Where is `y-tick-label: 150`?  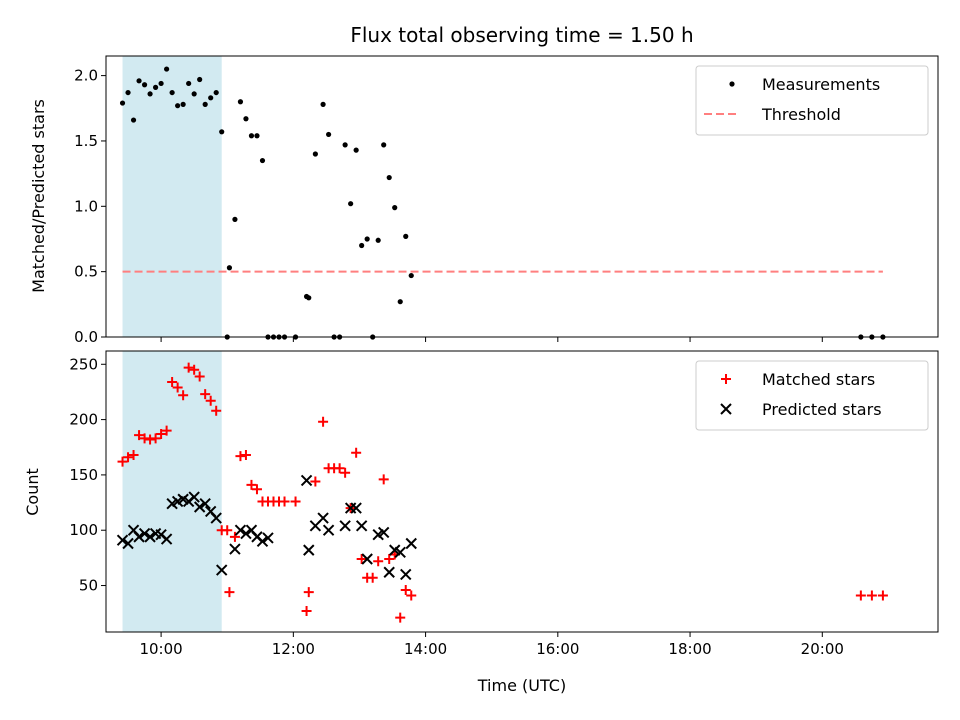 y-tick-label: 150 is located at coordinates (83, 475).